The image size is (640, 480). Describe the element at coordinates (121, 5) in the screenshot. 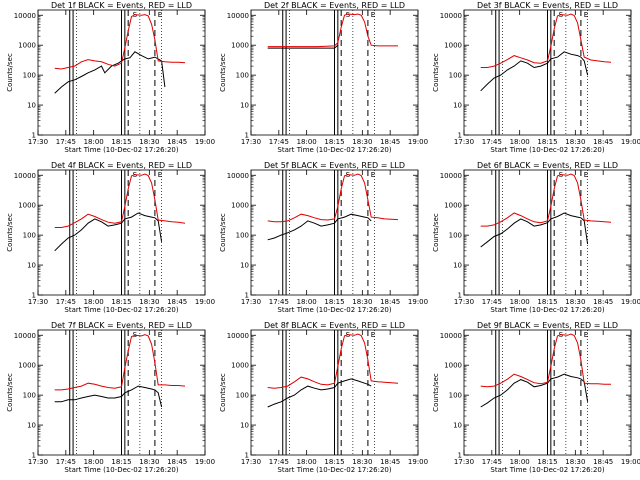

I see `panel-title: Det 1f BLACK = Events, RED = LLD` at that location.